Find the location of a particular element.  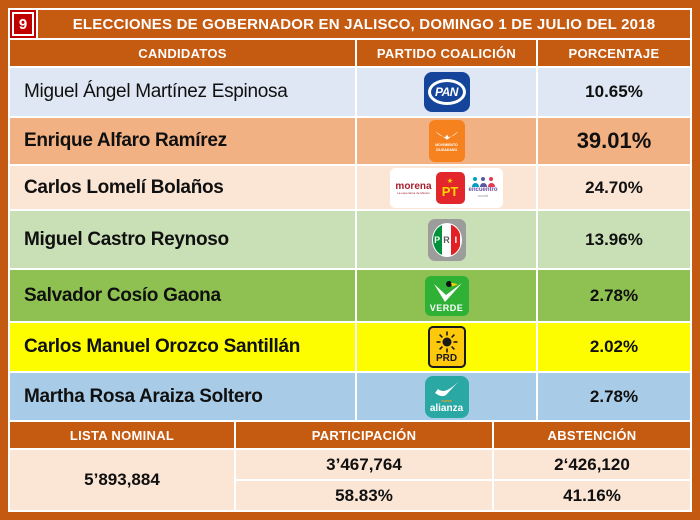

abstencion-header: ABSTENCIÓN is located at coordinates (592, 435).